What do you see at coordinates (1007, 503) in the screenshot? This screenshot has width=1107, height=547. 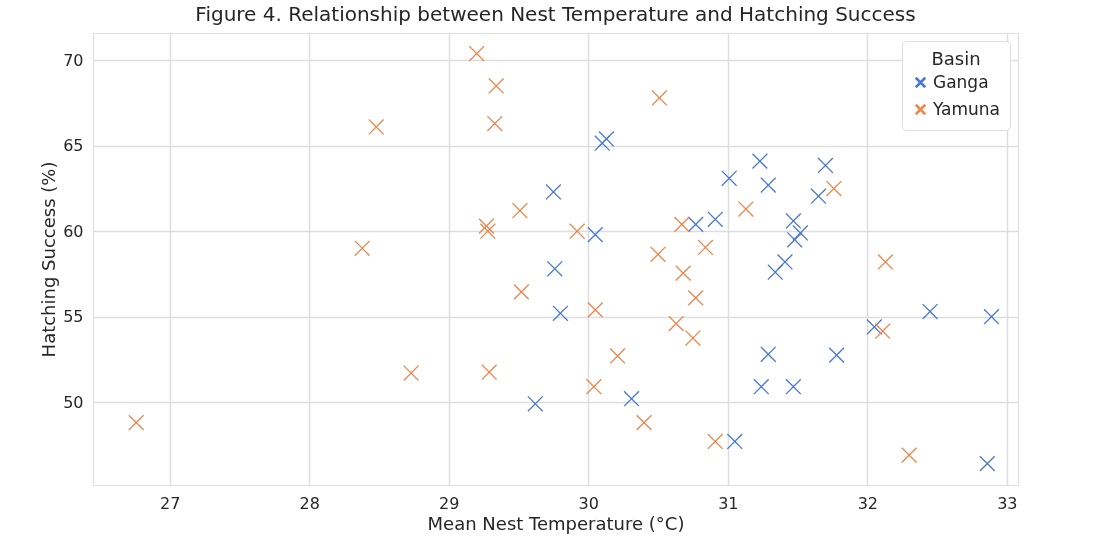 I see `x-tick-label: 33` at bounding box center [1007, 503].